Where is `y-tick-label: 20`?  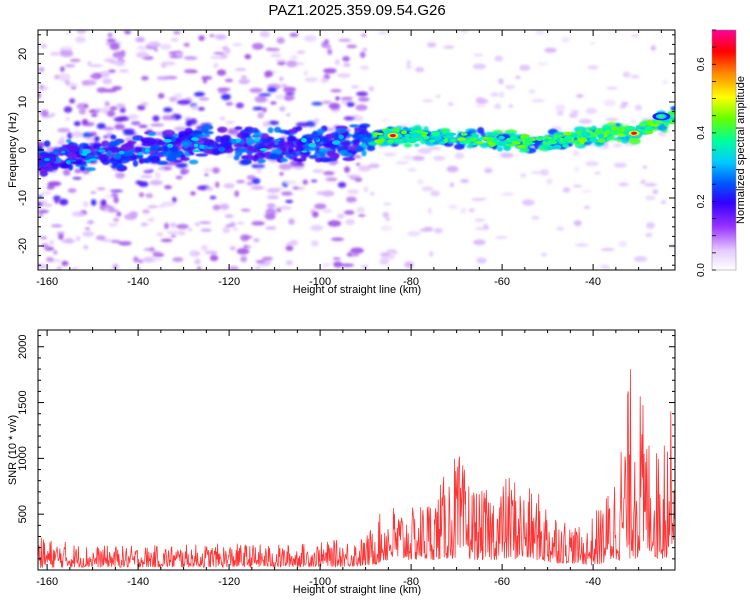 y-tick-label: 20 is located at coordinates (23, 54).